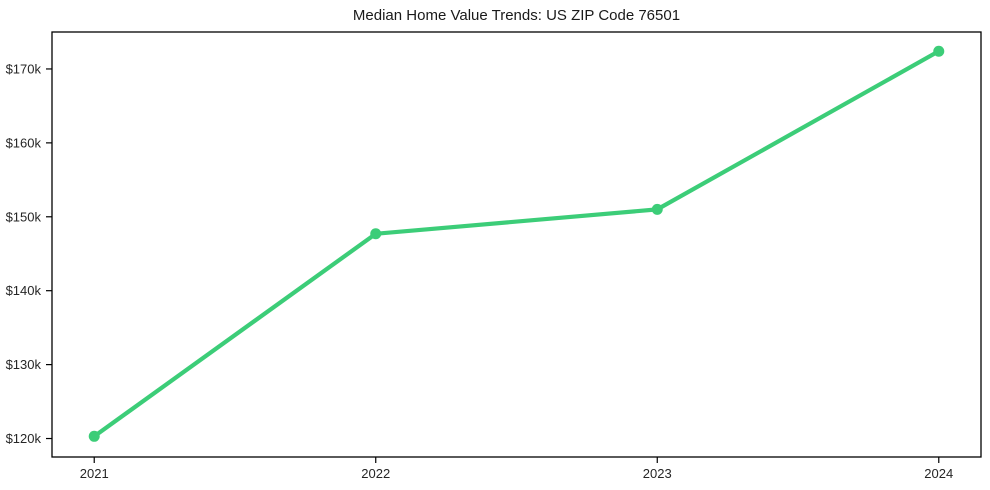  Describe the element at coordinates (24, 216) in the screenshot. I see `y-tick-label: $150k` at that location.